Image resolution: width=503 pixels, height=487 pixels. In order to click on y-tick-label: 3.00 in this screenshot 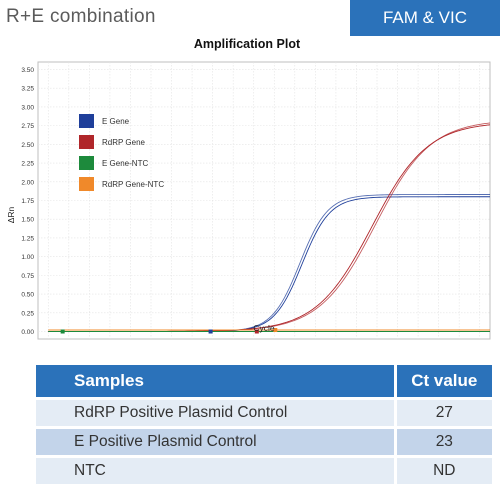, I will do `click(27, 107)`.